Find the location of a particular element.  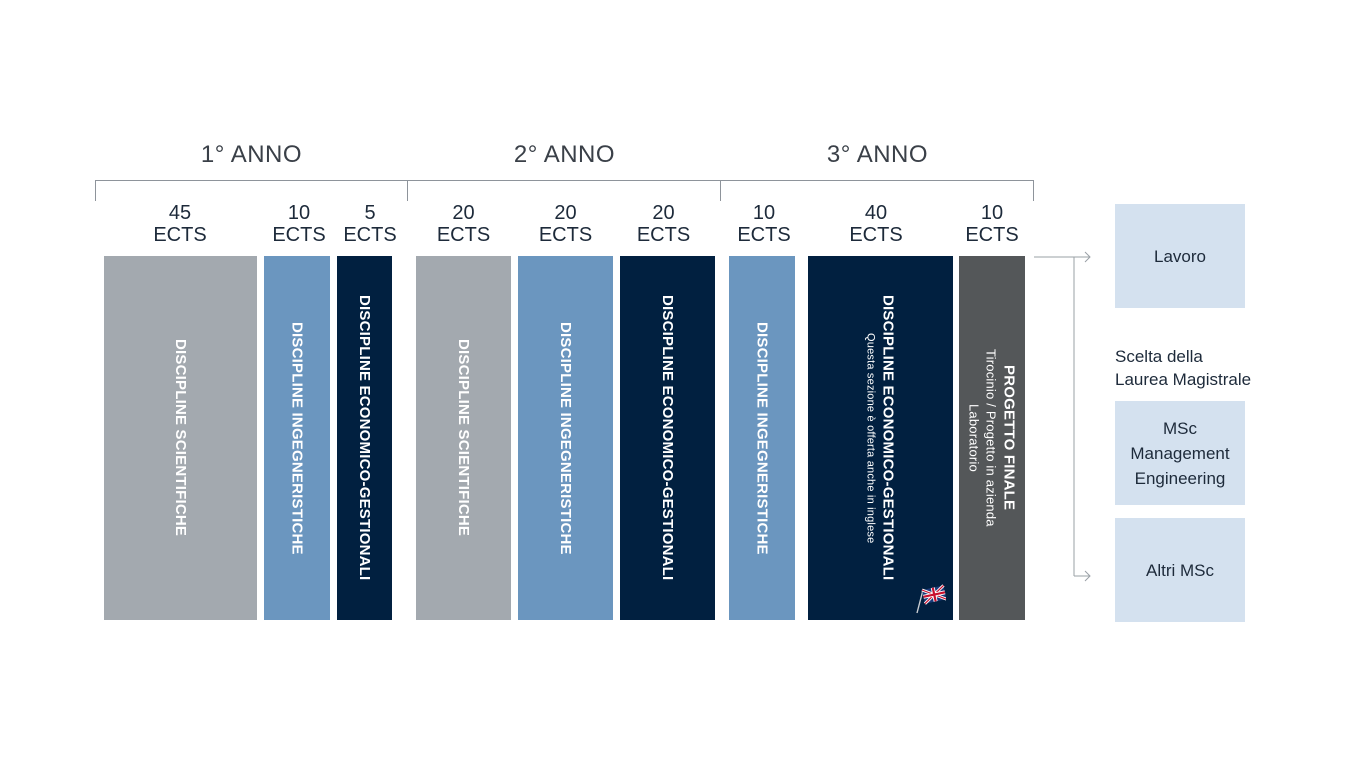

outcome-msc-management-engineering: MSc Management Engineering is located at coordinates (1180, 453).